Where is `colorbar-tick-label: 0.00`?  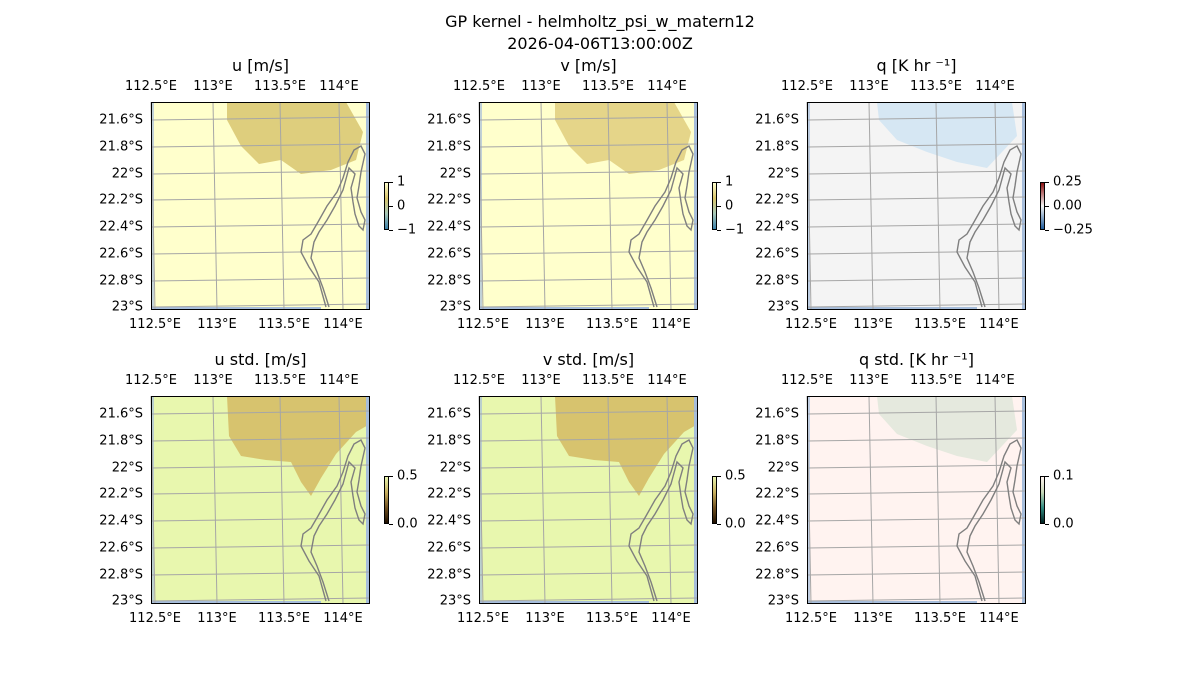 colorbar-tick-label: 0.00 is located at coordinates (1067, 206).